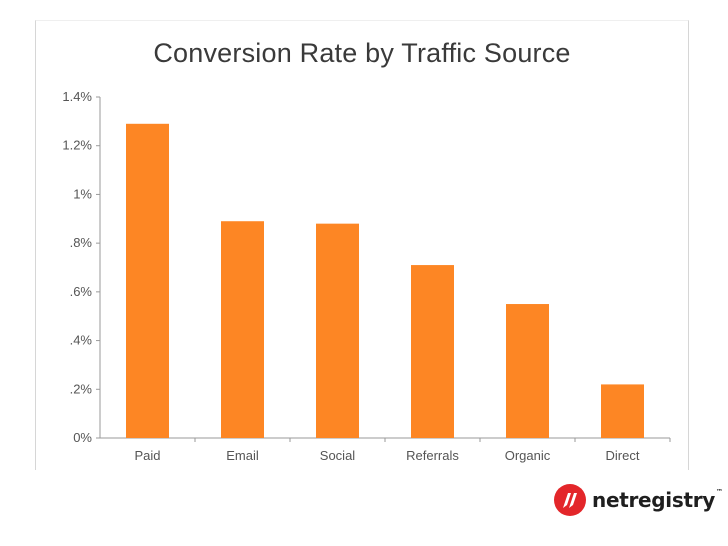  Describe the element at coordinates (81, 388) in the screenshot. I see `y-tick-label: .2%` at that location.